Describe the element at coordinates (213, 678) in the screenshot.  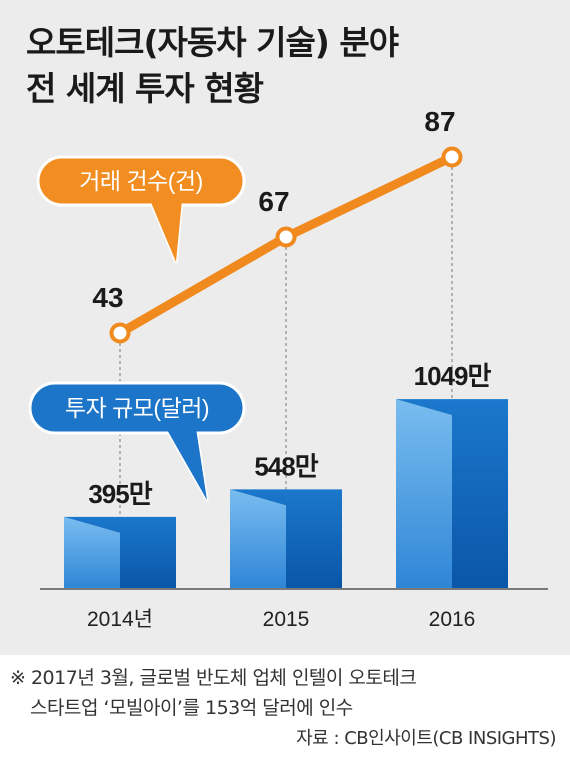
I see `footnote-line-1: ※ 2017년 3월, 글로벌 반도체 업체 인텔이 오토테크` at that location.